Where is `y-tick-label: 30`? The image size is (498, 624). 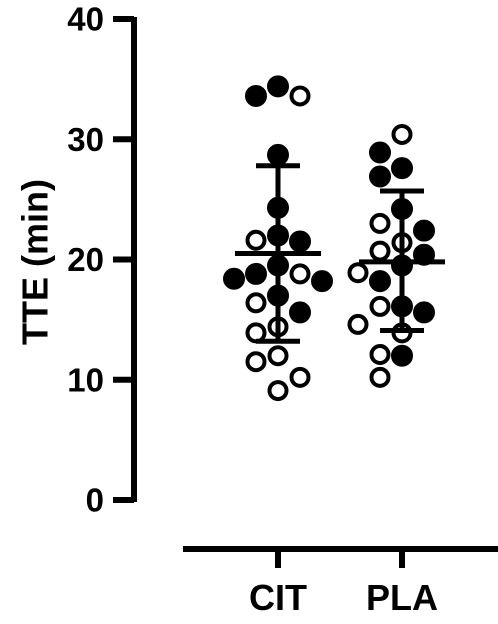 y-tick-label: 30 is located at coordinates (85, 139).